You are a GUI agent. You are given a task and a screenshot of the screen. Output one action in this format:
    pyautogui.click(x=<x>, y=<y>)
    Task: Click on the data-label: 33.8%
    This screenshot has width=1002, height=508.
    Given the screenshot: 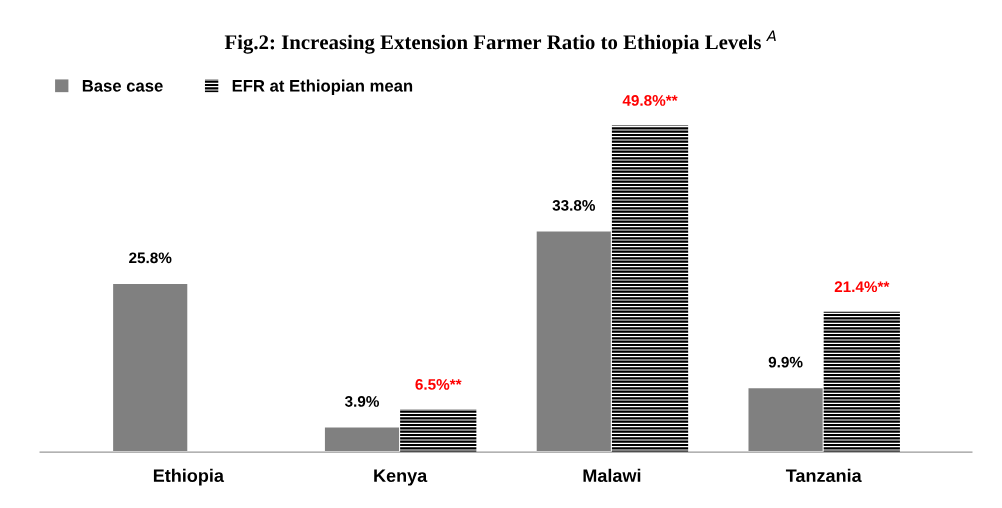 What is the action you would take?
    pyautogui.click(x=574, y=205)
    